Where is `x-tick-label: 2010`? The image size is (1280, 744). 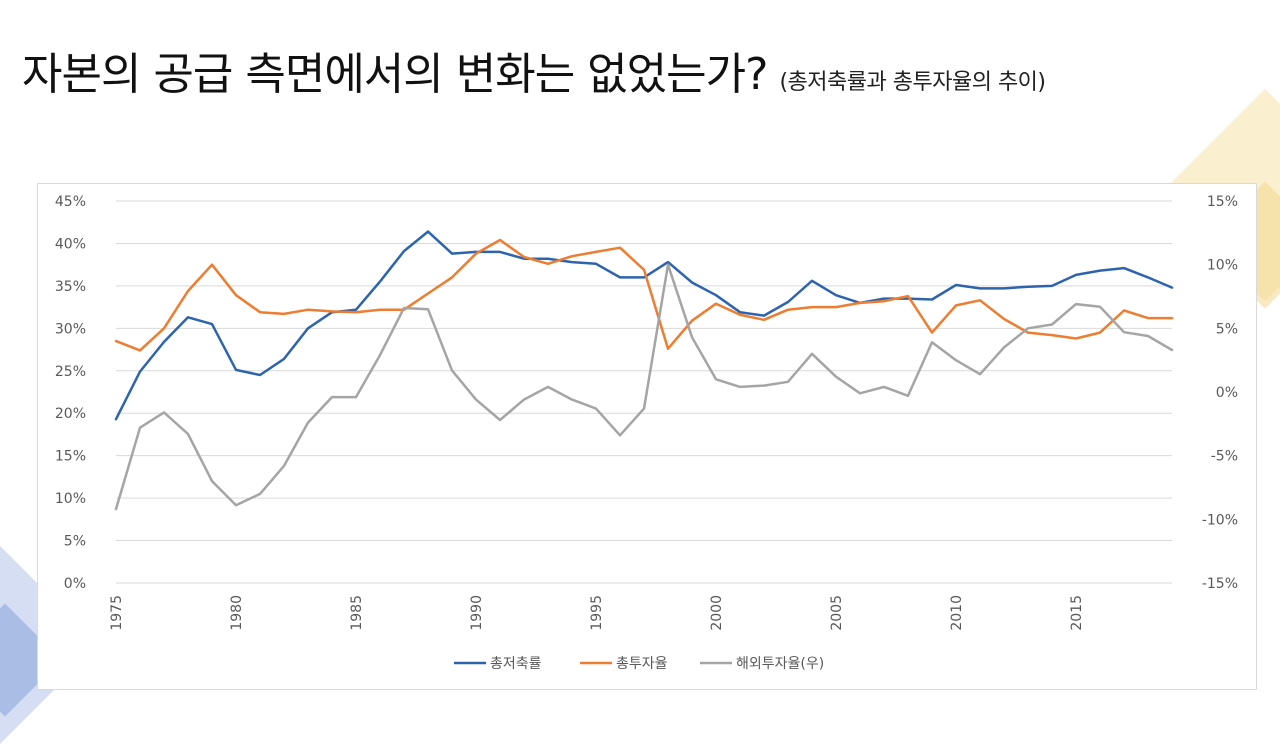
x-tick-label: 2010 is located at coordinates (957, 613).